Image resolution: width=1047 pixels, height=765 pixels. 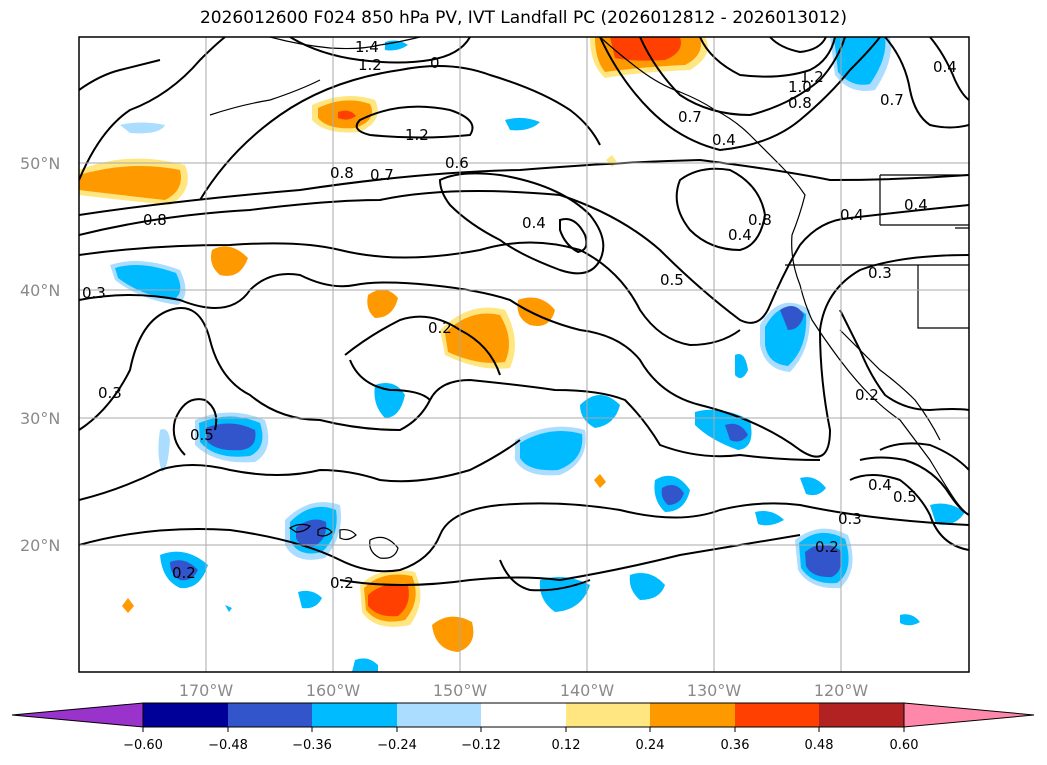 What do you see at coordinates (397, 745) in the screenshot?
I see `colorbar-tick-label: −0.24` at bounding box center [397, 745].